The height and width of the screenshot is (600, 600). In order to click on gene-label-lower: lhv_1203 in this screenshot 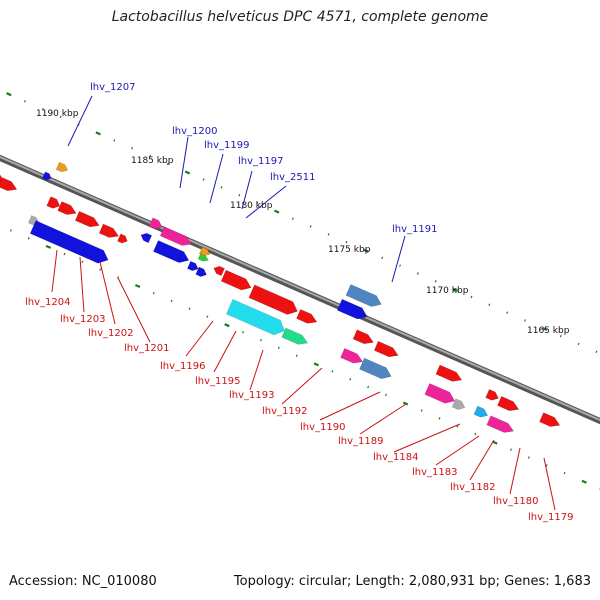, I will do `click(82, 319)`.